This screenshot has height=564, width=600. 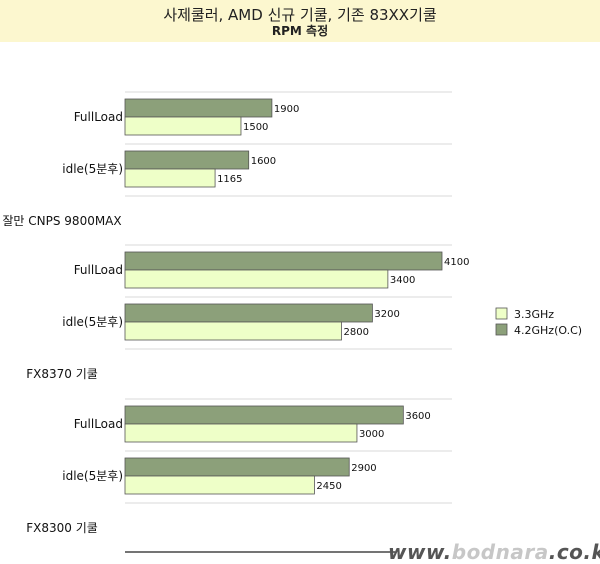 I want to click on data-label: 2800, so click(x=355, y=332).